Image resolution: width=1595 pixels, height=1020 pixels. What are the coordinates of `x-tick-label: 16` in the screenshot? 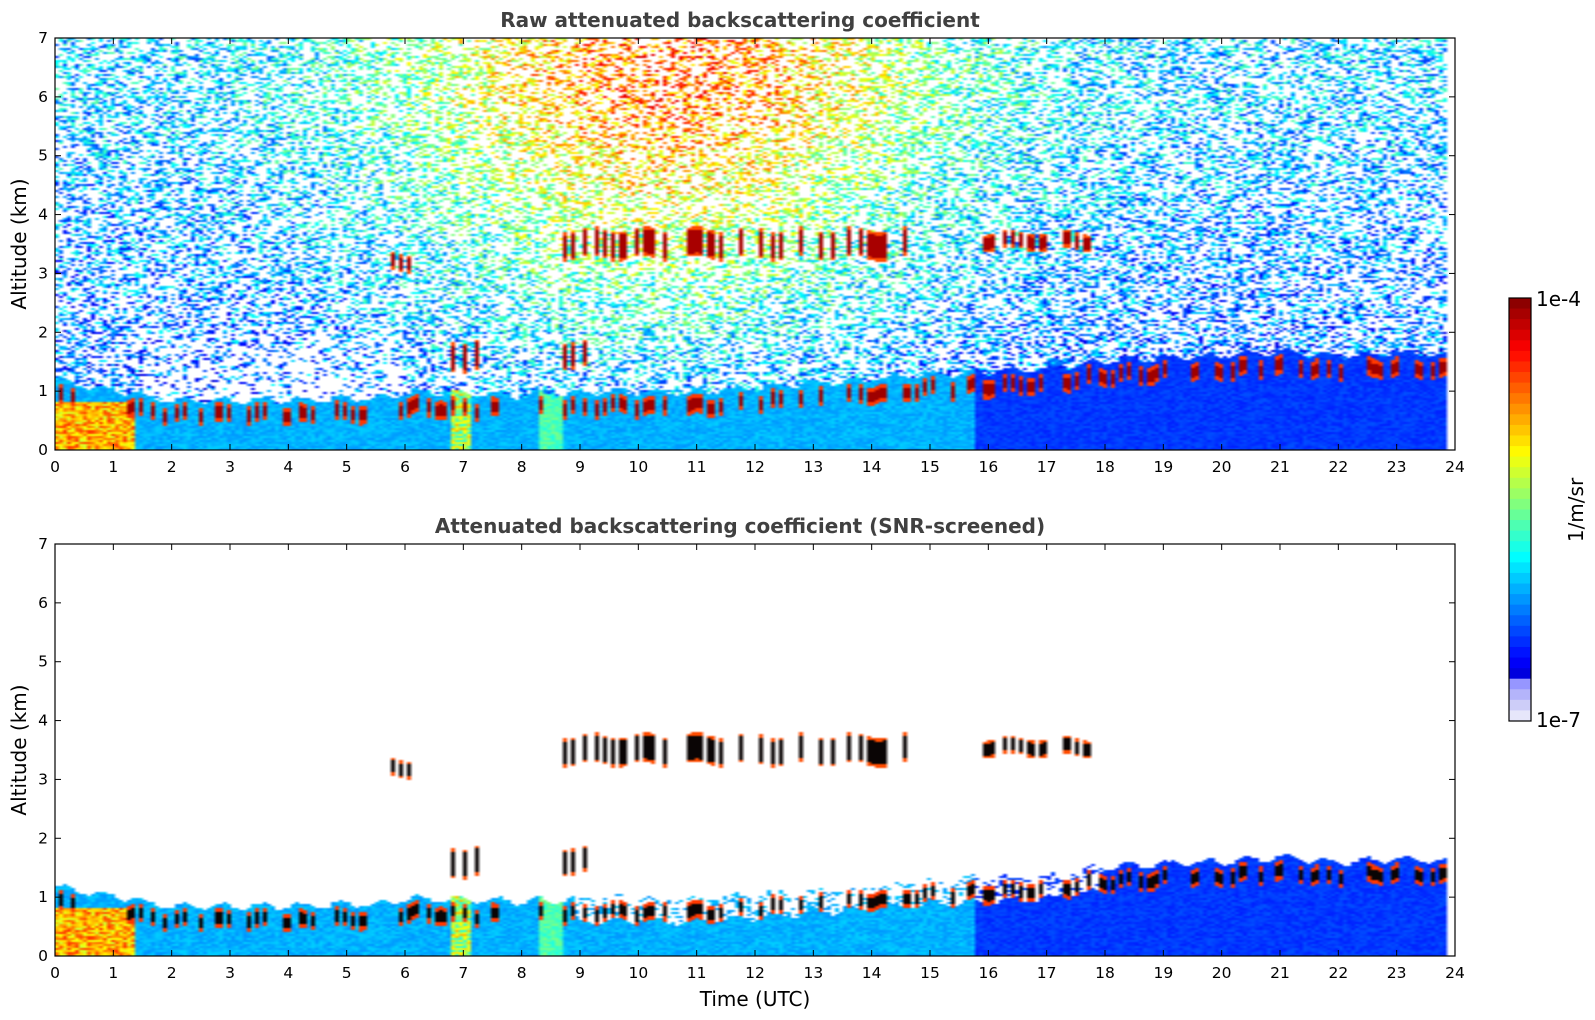 It's located at (988, 973).